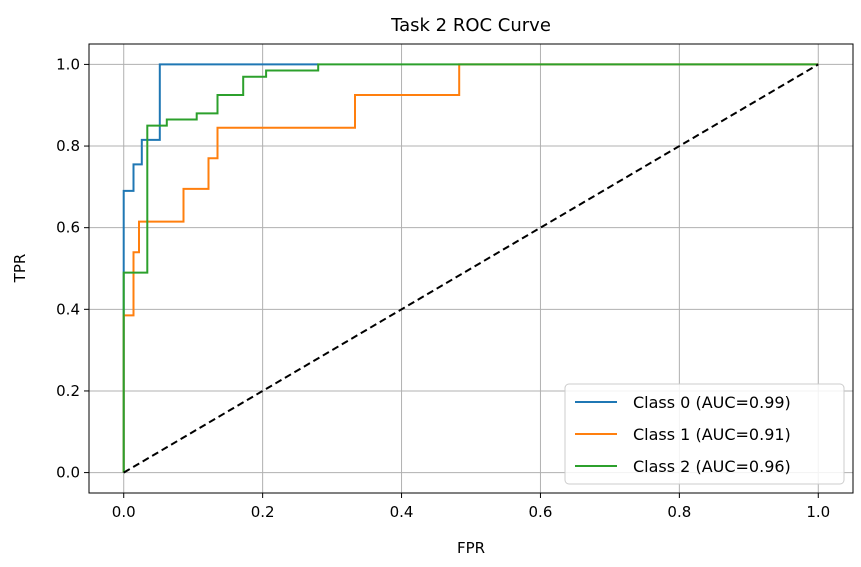 The width and height of the screenshot is (861, 567). What do you see at coordinates (263, 512) in the screenshot?
I see `x-tick-label: 0.2` at bounding box center [263, 512].